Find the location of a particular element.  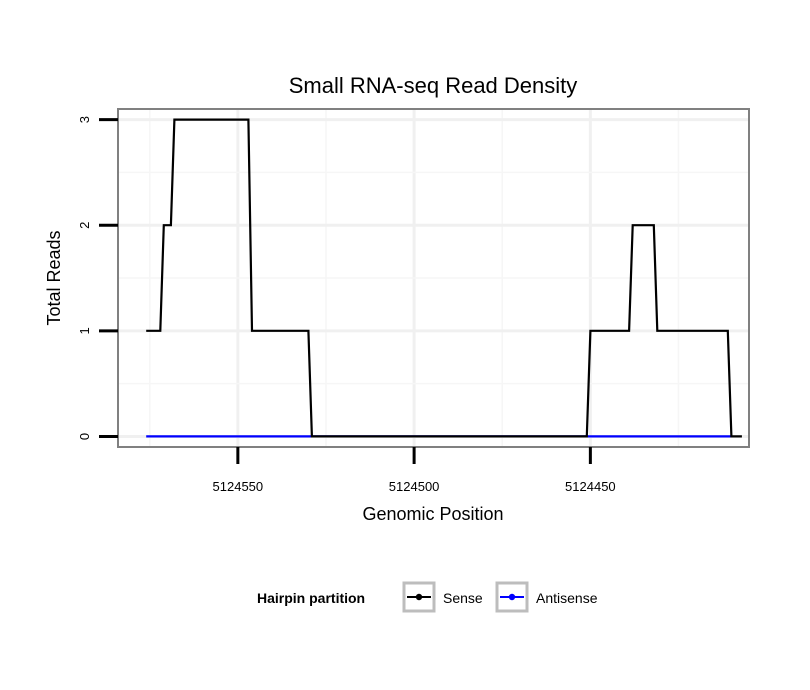

chart-title: Small RNA-seq Read Density is located at coordinates (433, 85).